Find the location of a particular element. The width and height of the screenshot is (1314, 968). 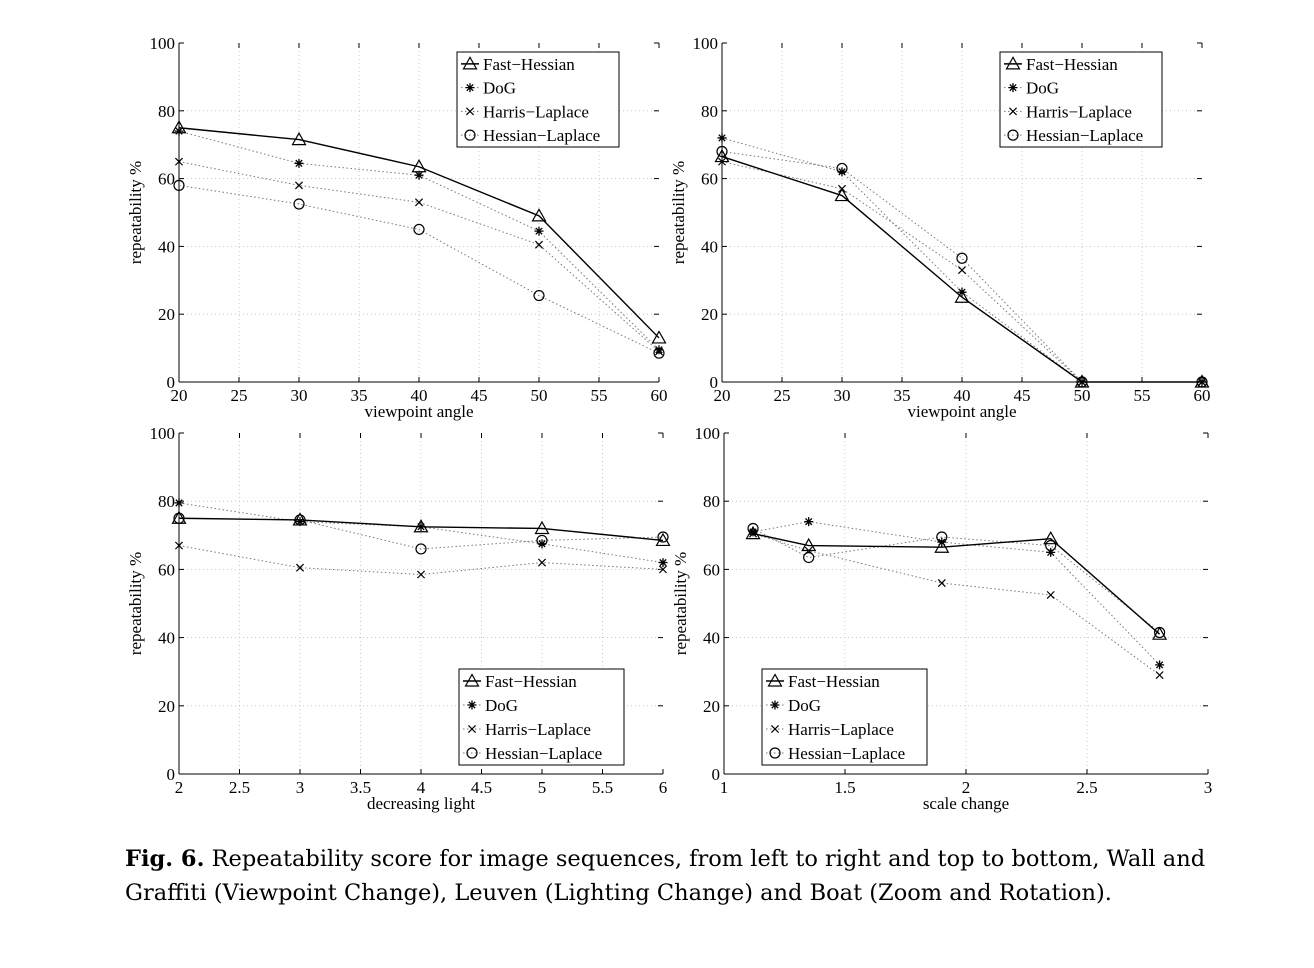

x-tick-label: 2.5 is located at coordinates (239, 787).